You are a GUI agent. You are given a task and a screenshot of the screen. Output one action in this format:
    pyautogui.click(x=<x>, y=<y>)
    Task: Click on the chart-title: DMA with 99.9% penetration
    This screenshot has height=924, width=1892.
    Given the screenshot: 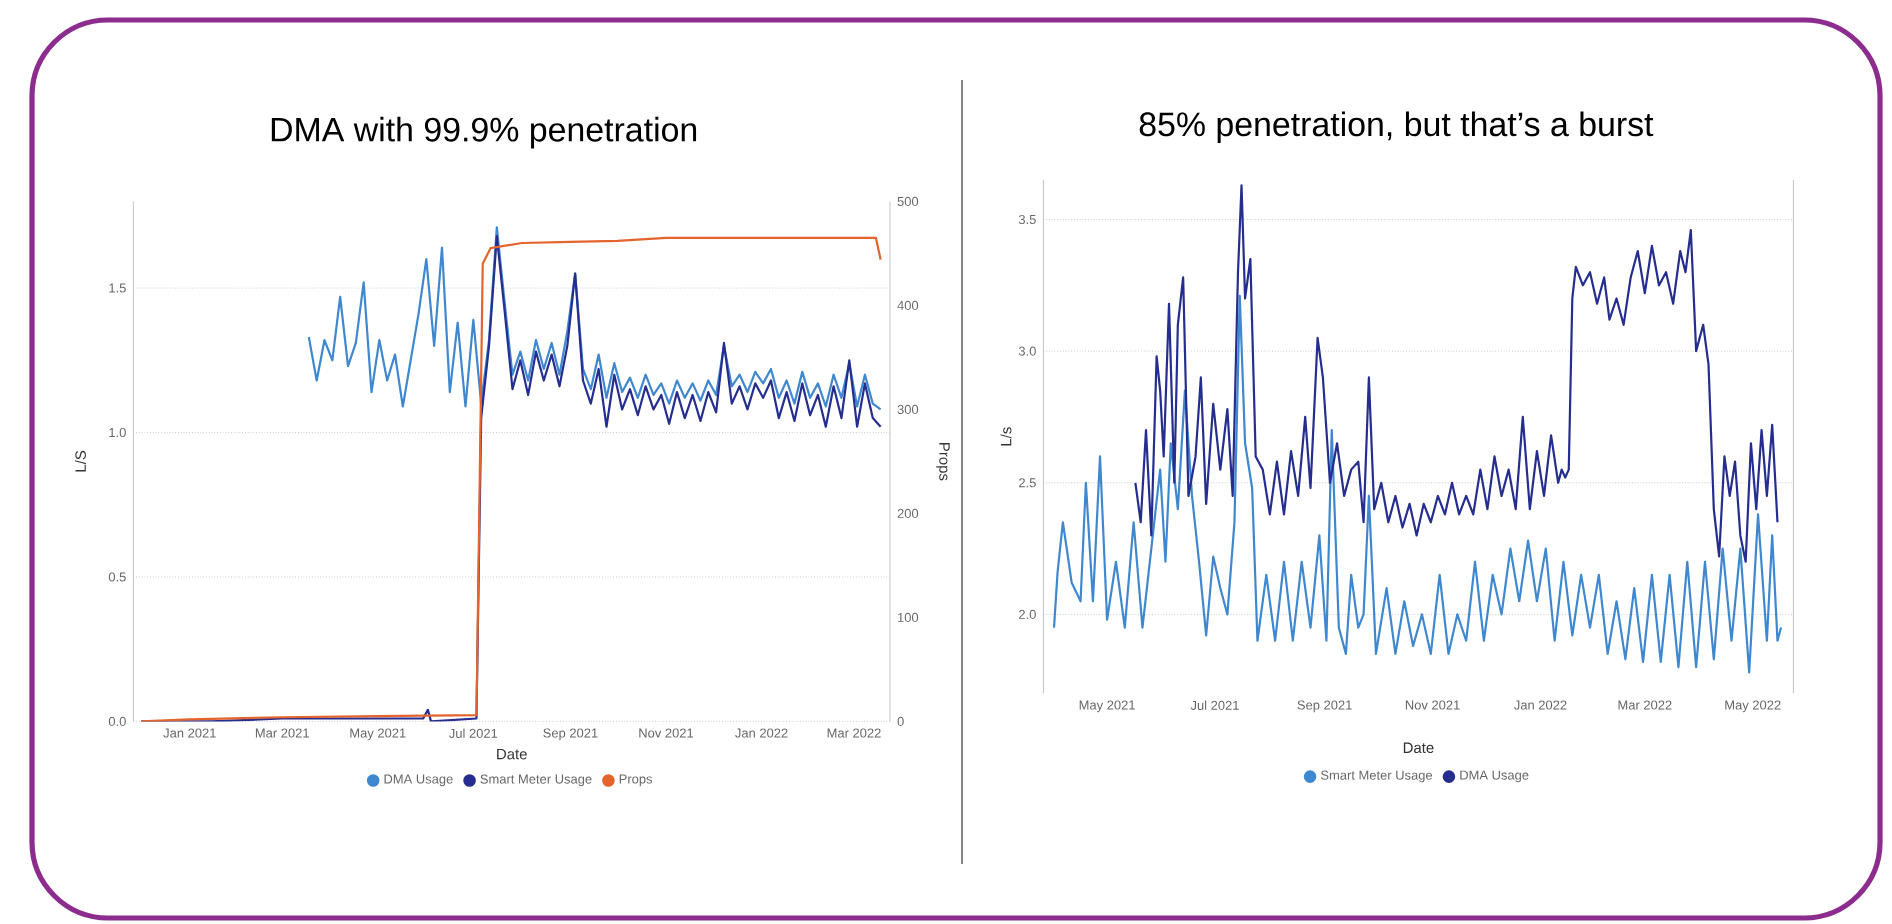 What is the action you would take?
    pyautogui.click(x=484, y=132)
    